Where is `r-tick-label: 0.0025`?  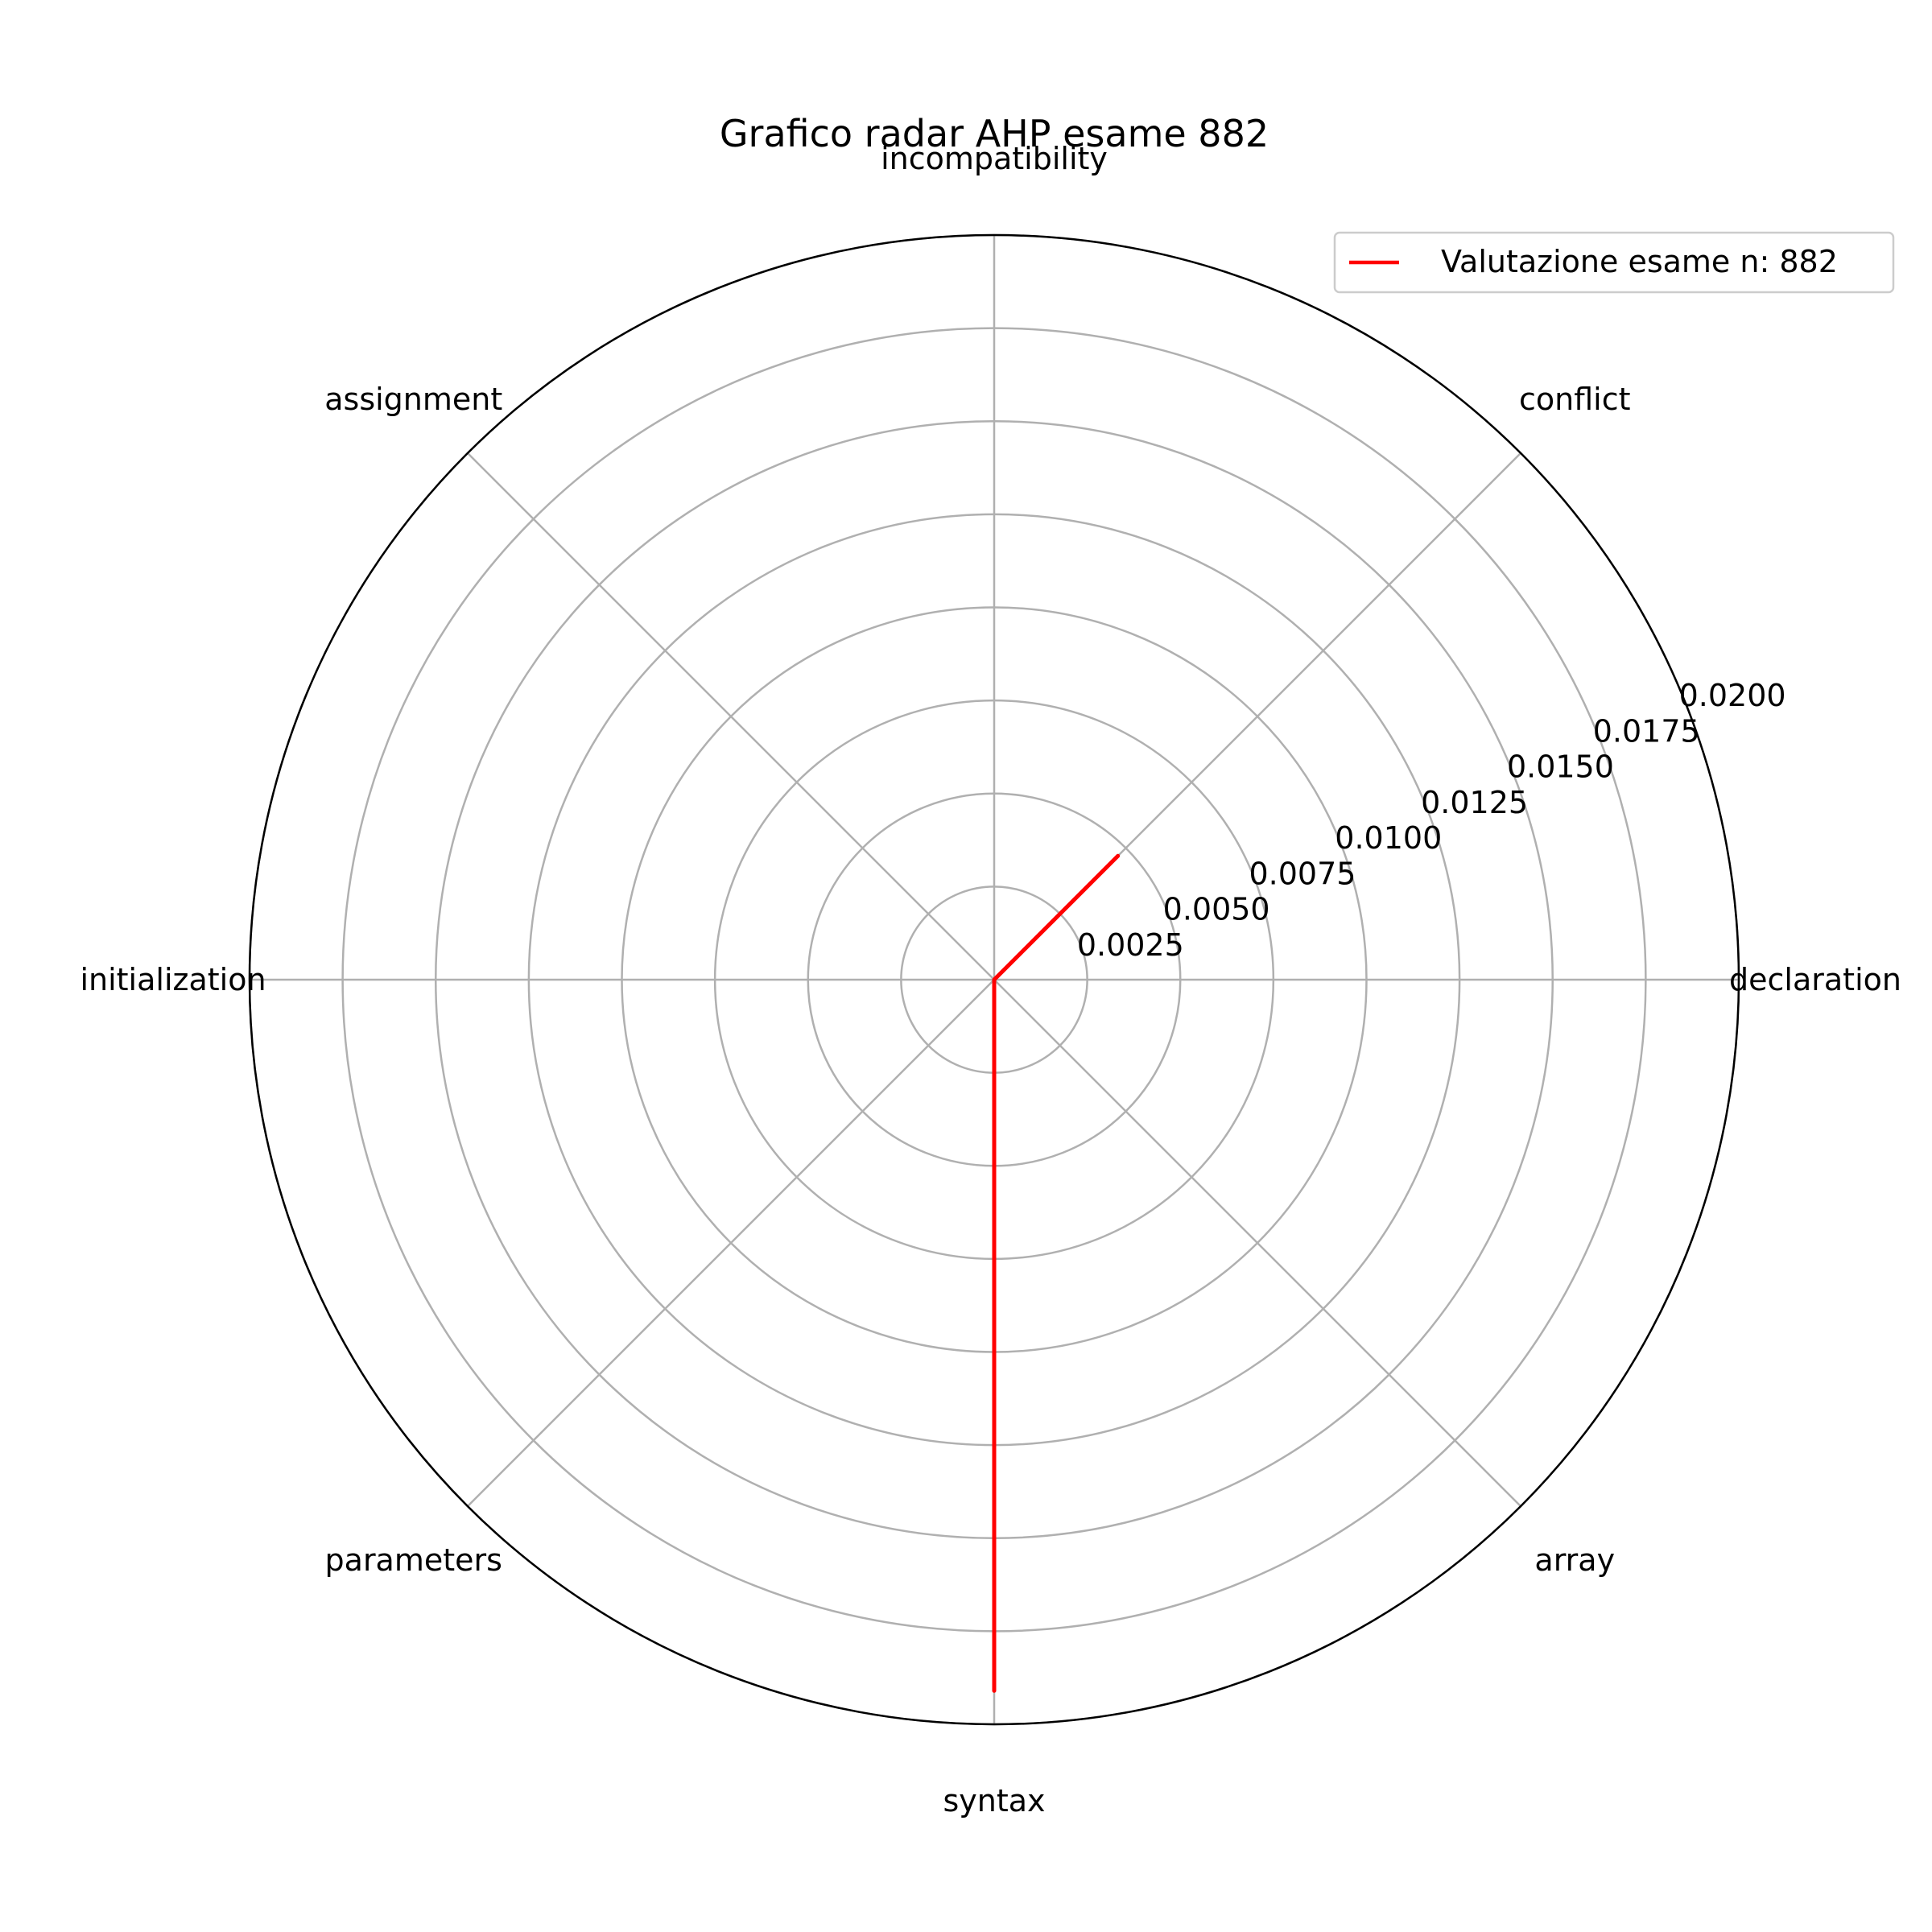 r-tick-label: 0.0025 is located at coordinates (1130, 945).